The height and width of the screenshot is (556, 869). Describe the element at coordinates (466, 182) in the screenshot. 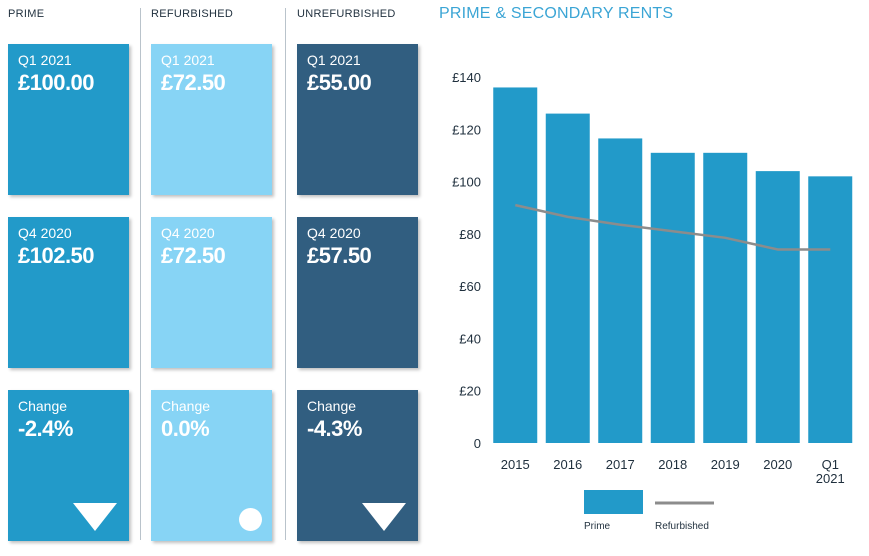

I see `y-tick-label: £100` at that location.